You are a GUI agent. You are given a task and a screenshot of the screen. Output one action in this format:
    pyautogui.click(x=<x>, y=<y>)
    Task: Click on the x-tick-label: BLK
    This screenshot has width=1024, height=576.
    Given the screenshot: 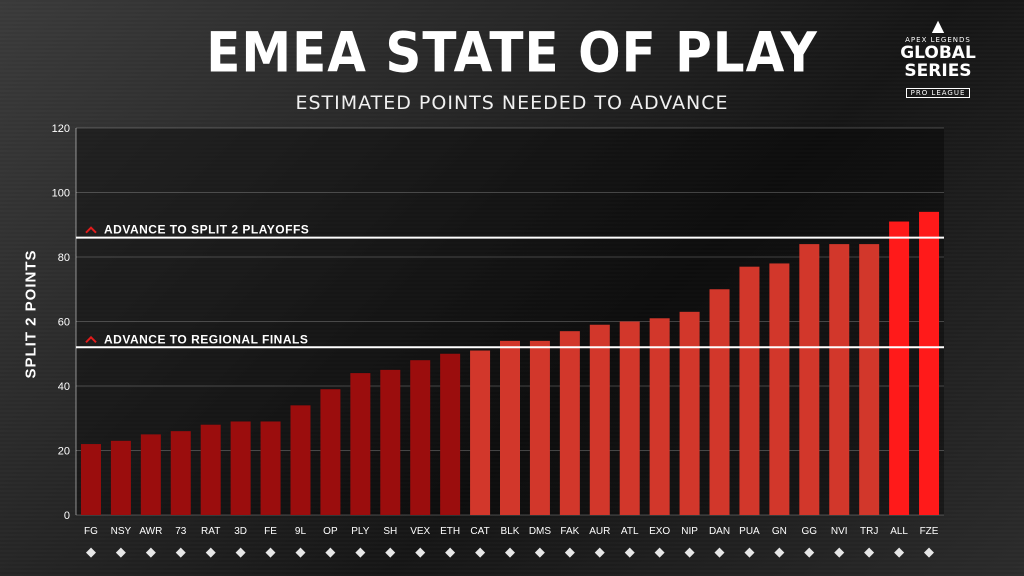 What is the action you would take?
    pyautogui.click(x=510, y=531)
    